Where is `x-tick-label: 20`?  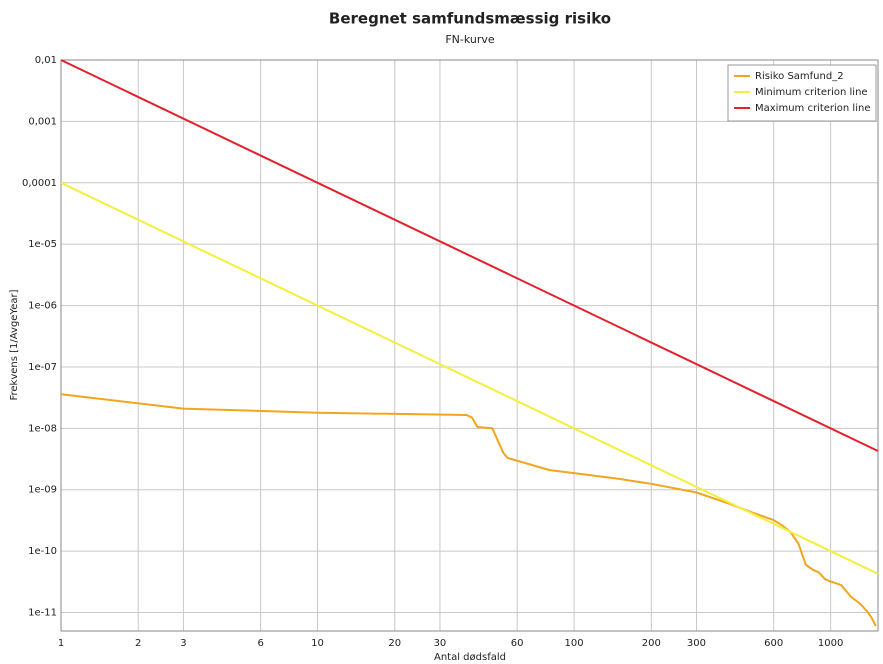 x-tick-label: 20 is located at coordinates (394, 643).